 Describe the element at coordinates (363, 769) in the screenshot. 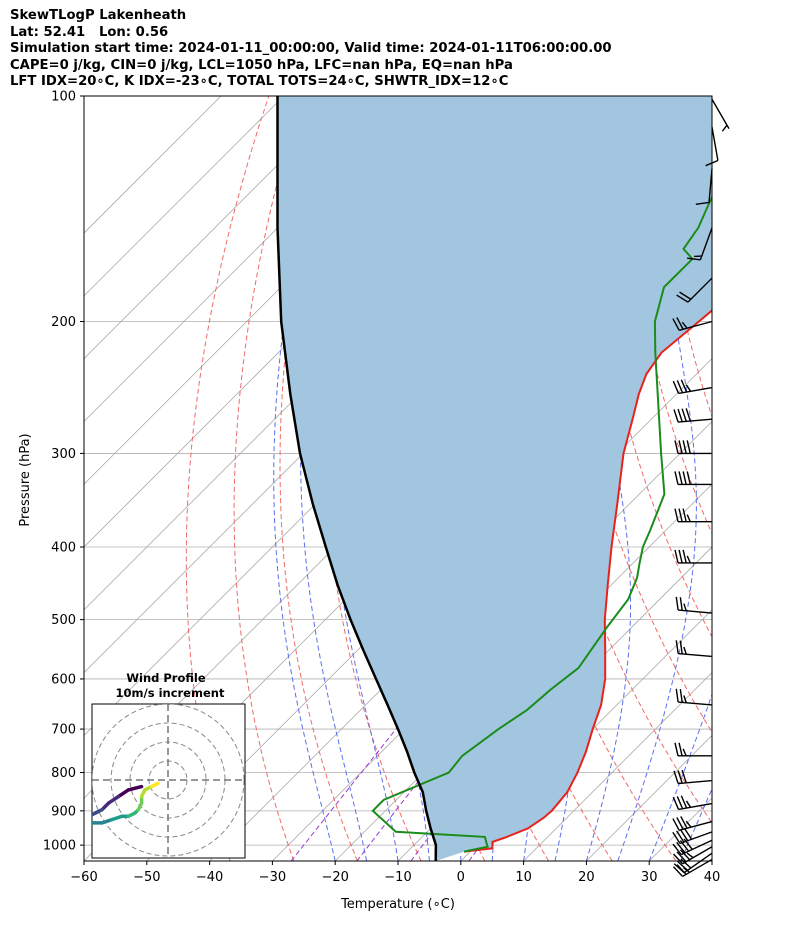

I see `mixing-ratio-line` at that location.